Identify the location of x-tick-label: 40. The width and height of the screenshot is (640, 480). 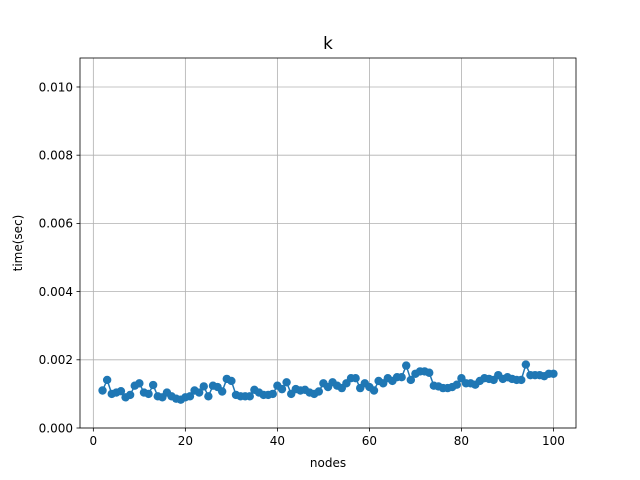
(277, 441).